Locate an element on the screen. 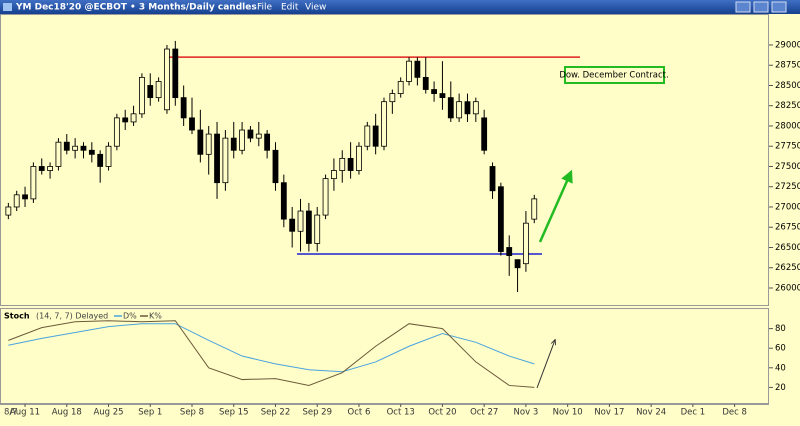 The height and width of the screenshot is (426, 800). maximize-button is located at coordinates (761, 7).